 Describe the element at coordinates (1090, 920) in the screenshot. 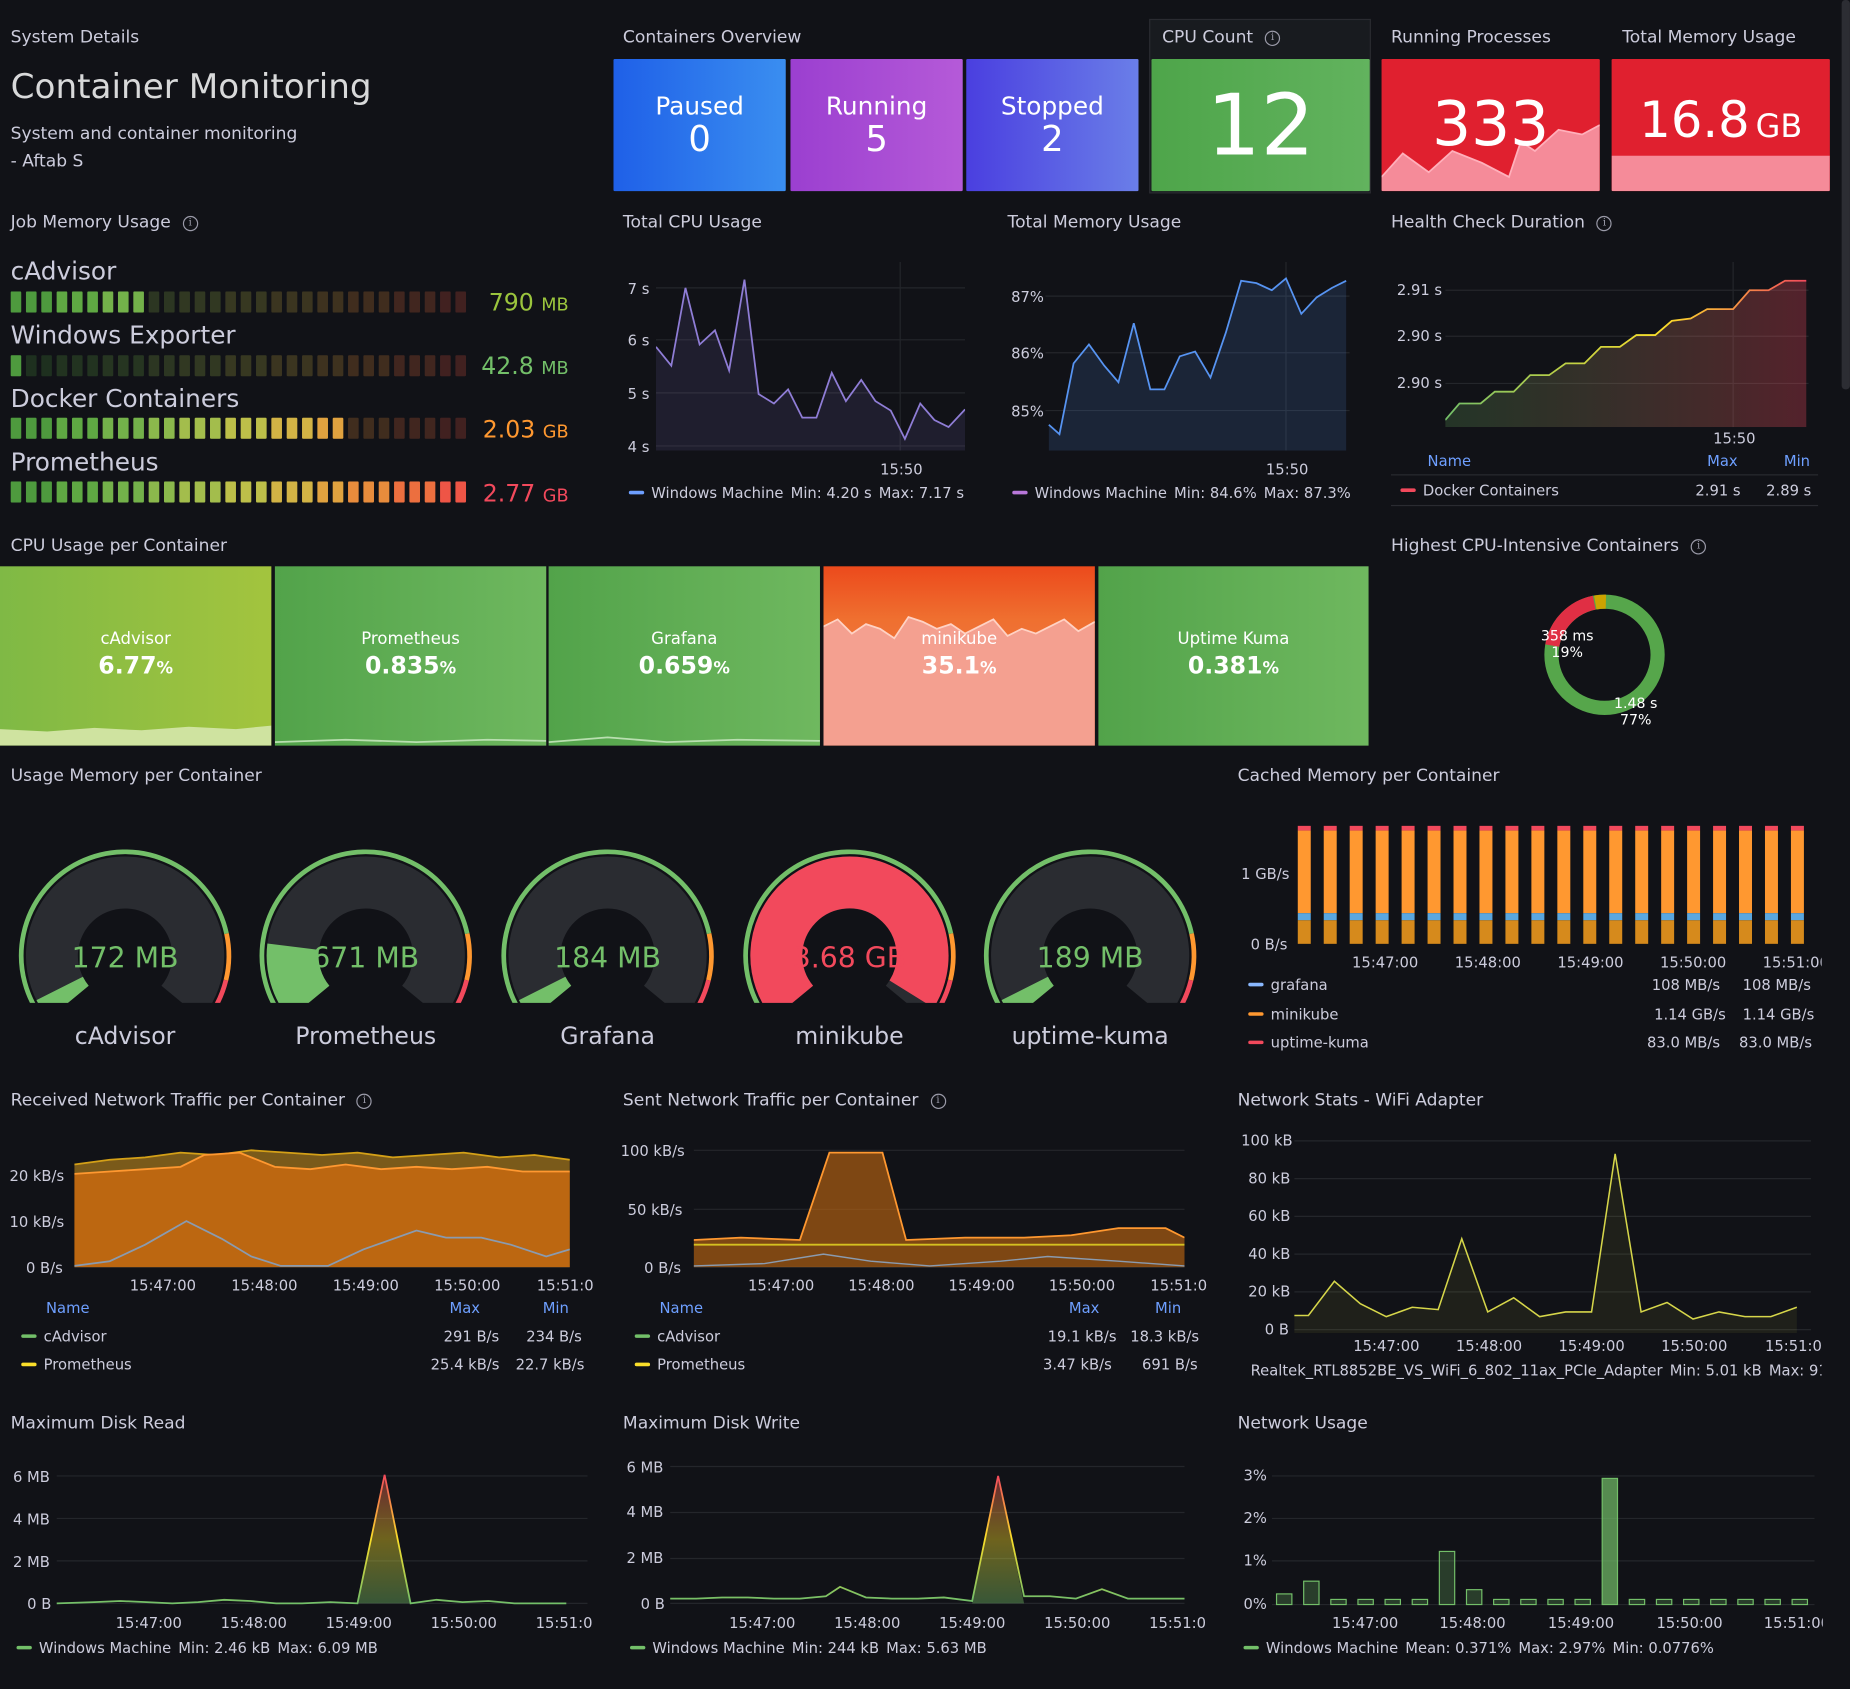

I see `gauge-uptime-kuma` at that location.